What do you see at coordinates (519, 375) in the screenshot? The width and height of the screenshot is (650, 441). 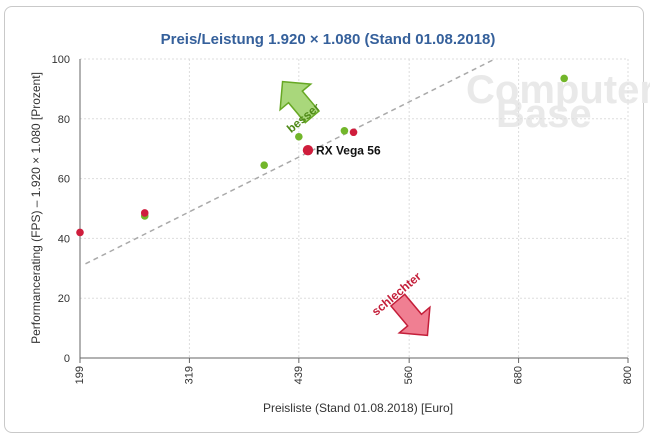 I see `x-tick-label: 680` at bounding box center [519, 375].